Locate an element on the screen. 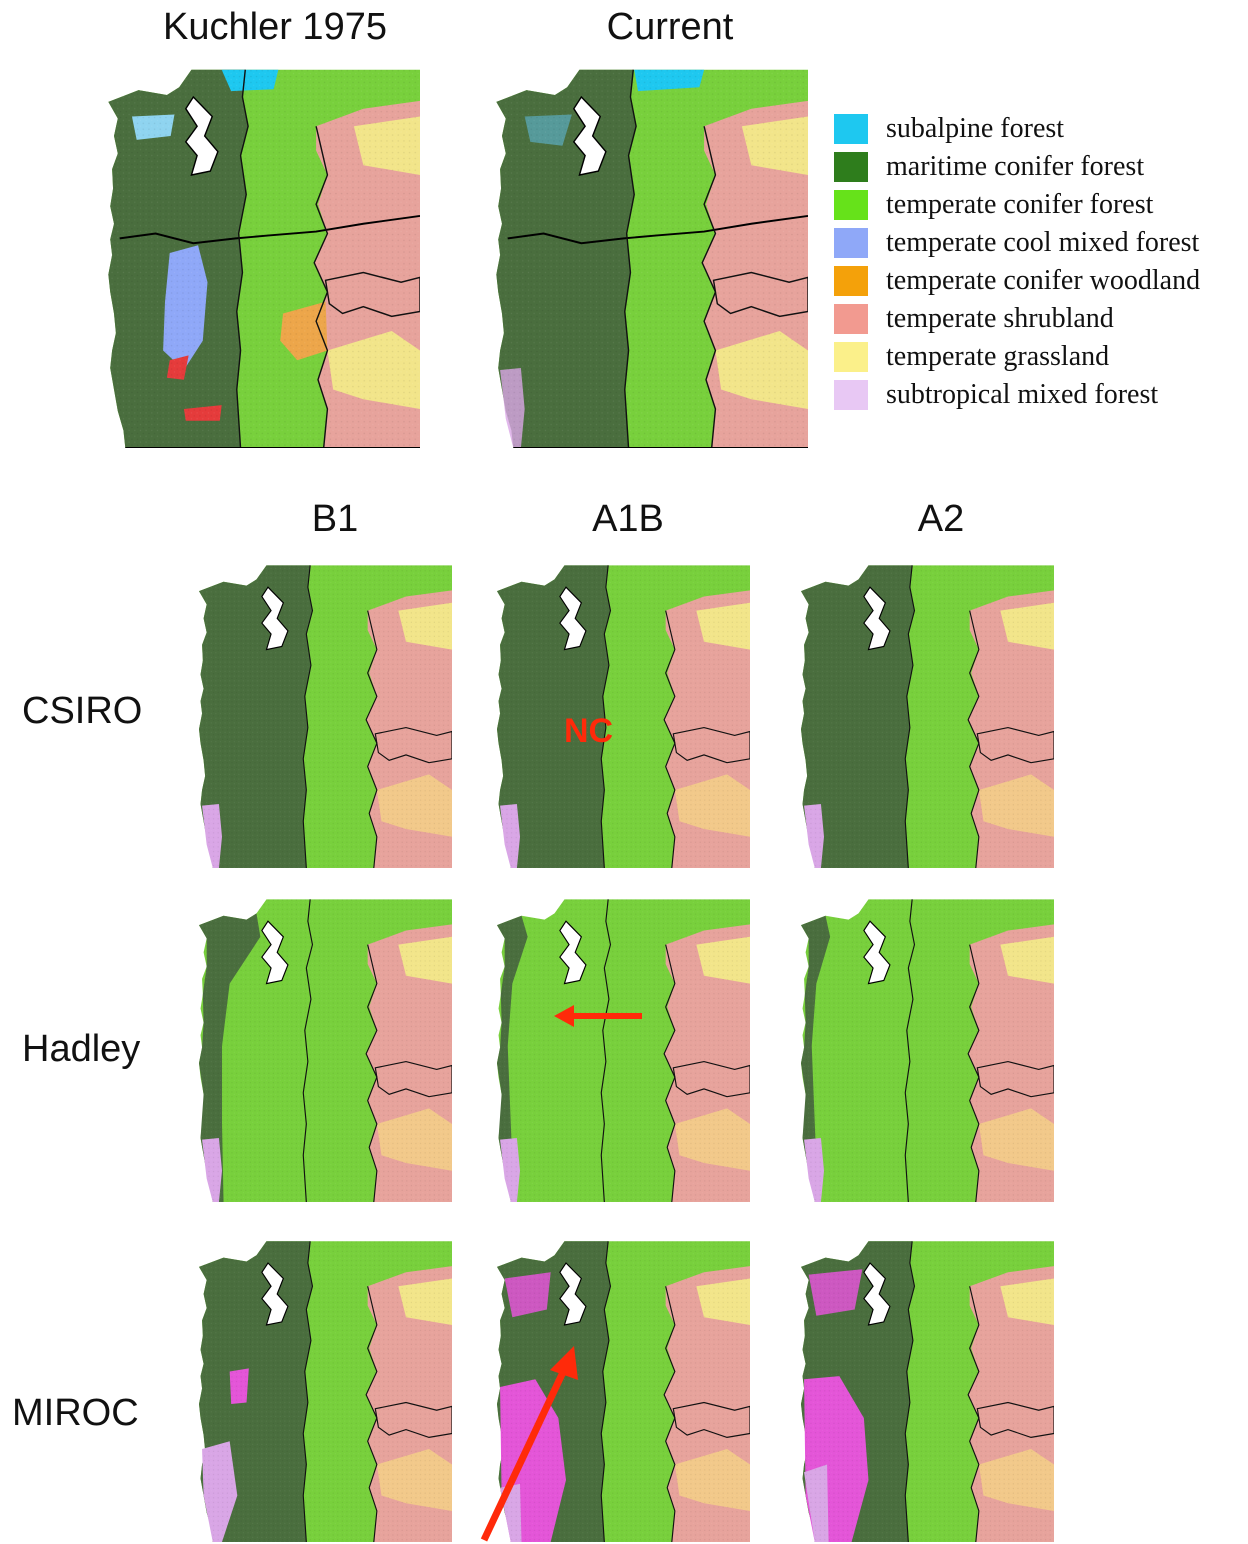 The height and width of the screenshot is (1544, 1248). scenario-title-a1b: A1B is located at coordinates (628, 519).